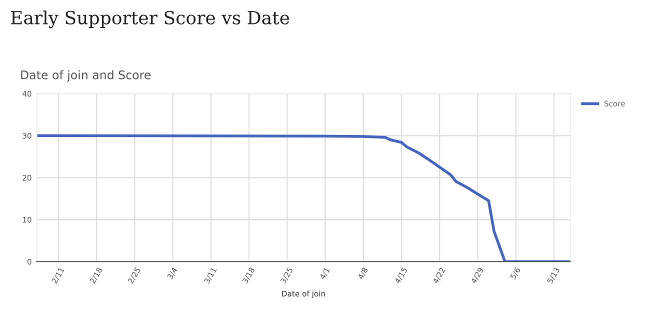 Image resolution: width=667 pixels, height=323 pixels. Describe the element at coordinates (150, 19) in the screenshot. I see `chart-title: Early Supporter Score vs Date` at that location.